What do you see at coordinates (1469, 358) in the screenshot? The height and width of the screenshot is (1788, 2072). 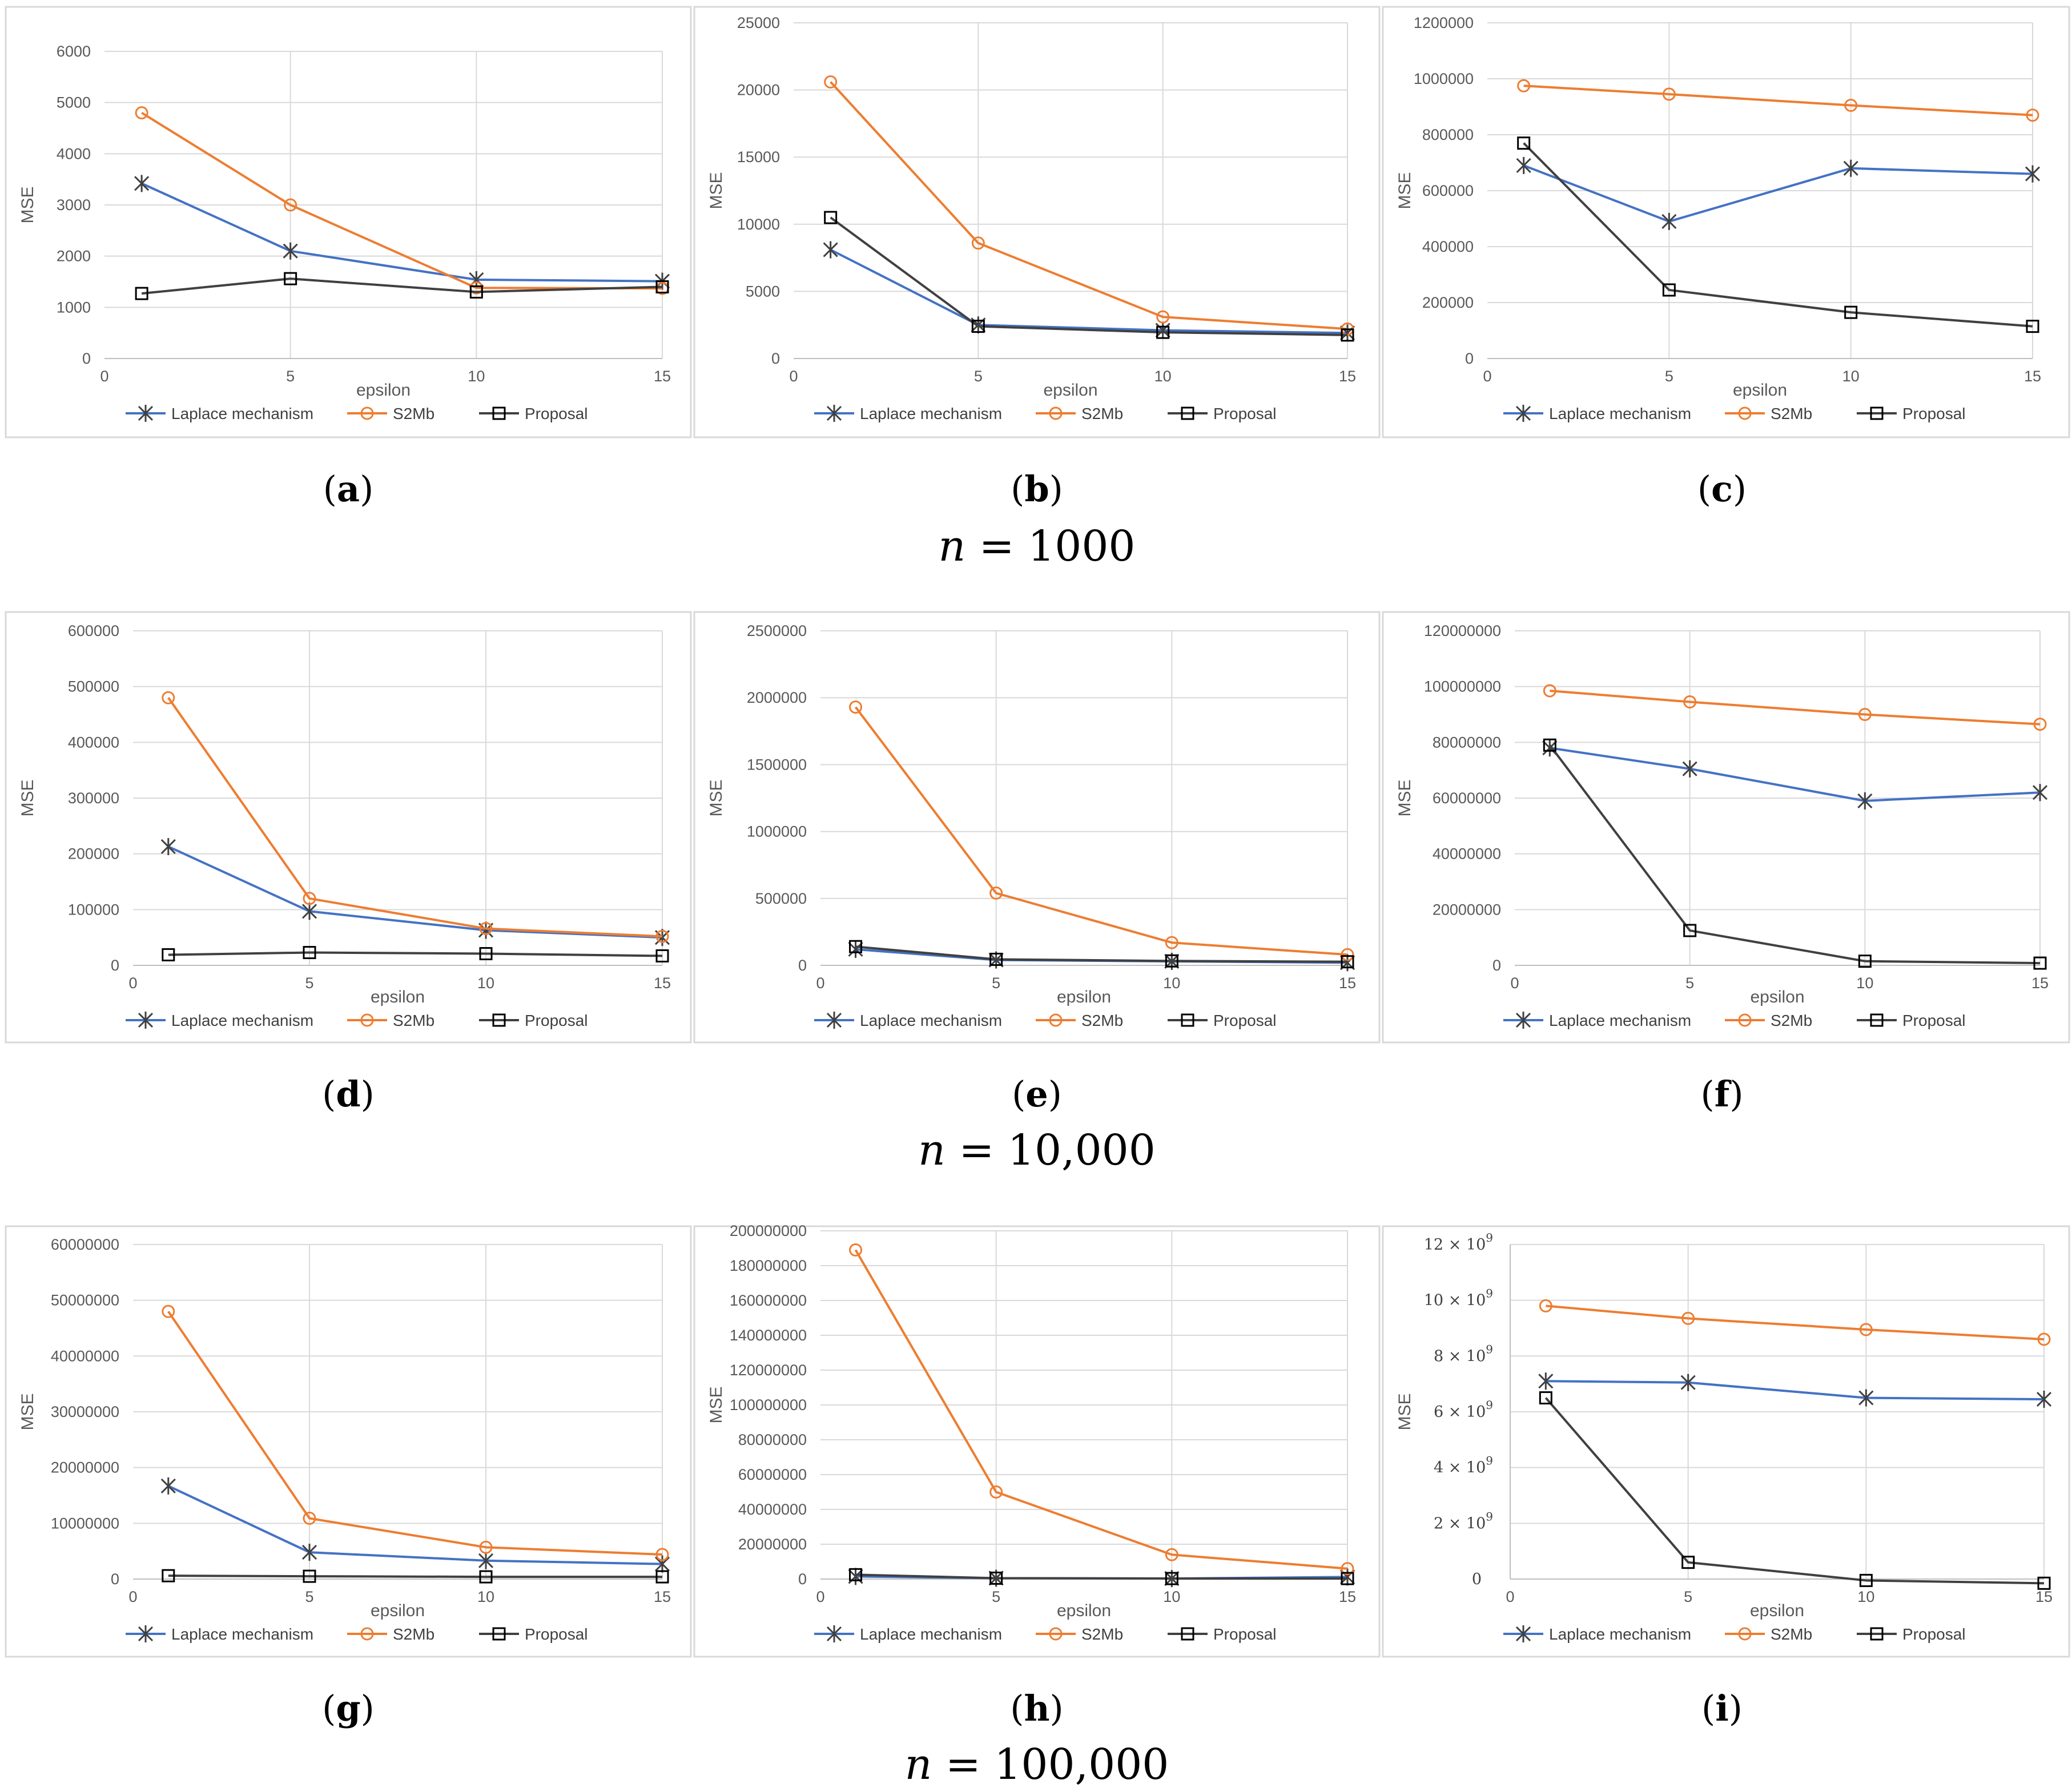 I see `y-tick-label: 0` at bounding box center [1469, 358].